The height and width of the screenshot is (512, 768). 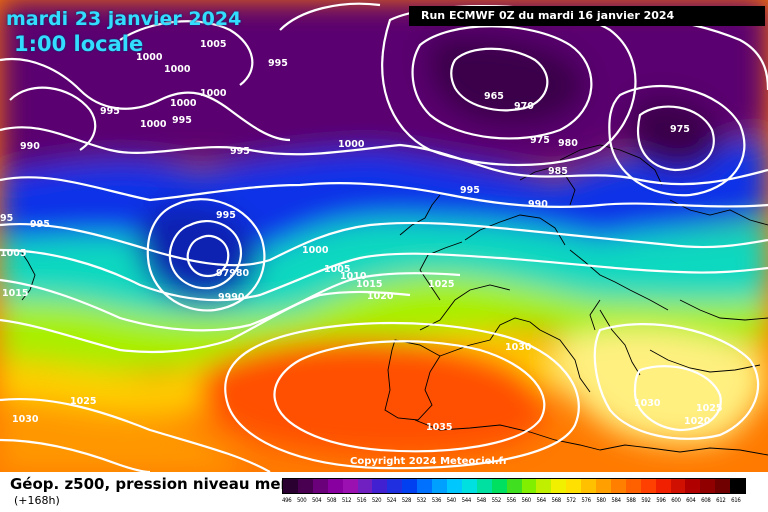 I want to click on colorbar, so click(x=514, y=486).